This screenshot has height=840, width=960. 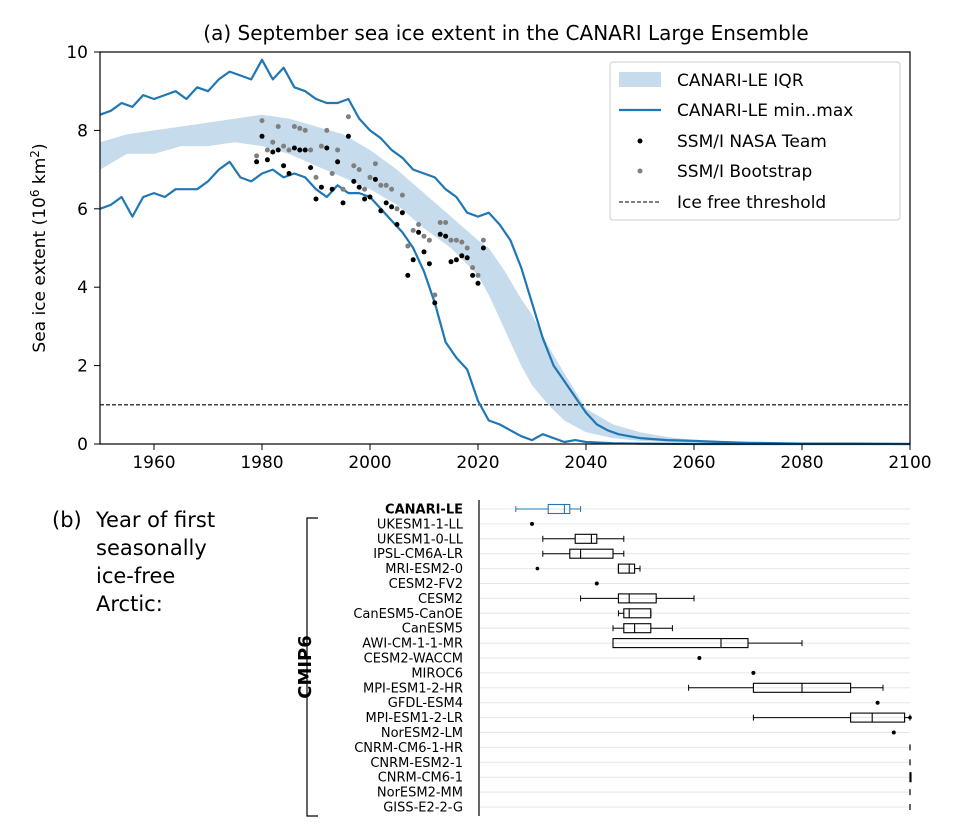 I want to click on legend-label-minmax: CANARI-LE min..max, so click(x=765, y=111).